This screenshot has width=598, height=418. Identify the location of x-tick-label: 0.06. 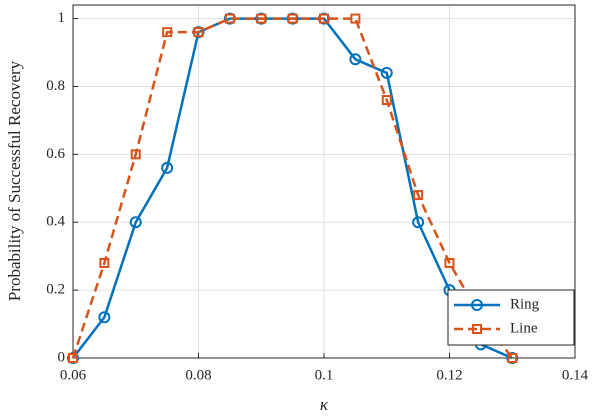
(73, 375).